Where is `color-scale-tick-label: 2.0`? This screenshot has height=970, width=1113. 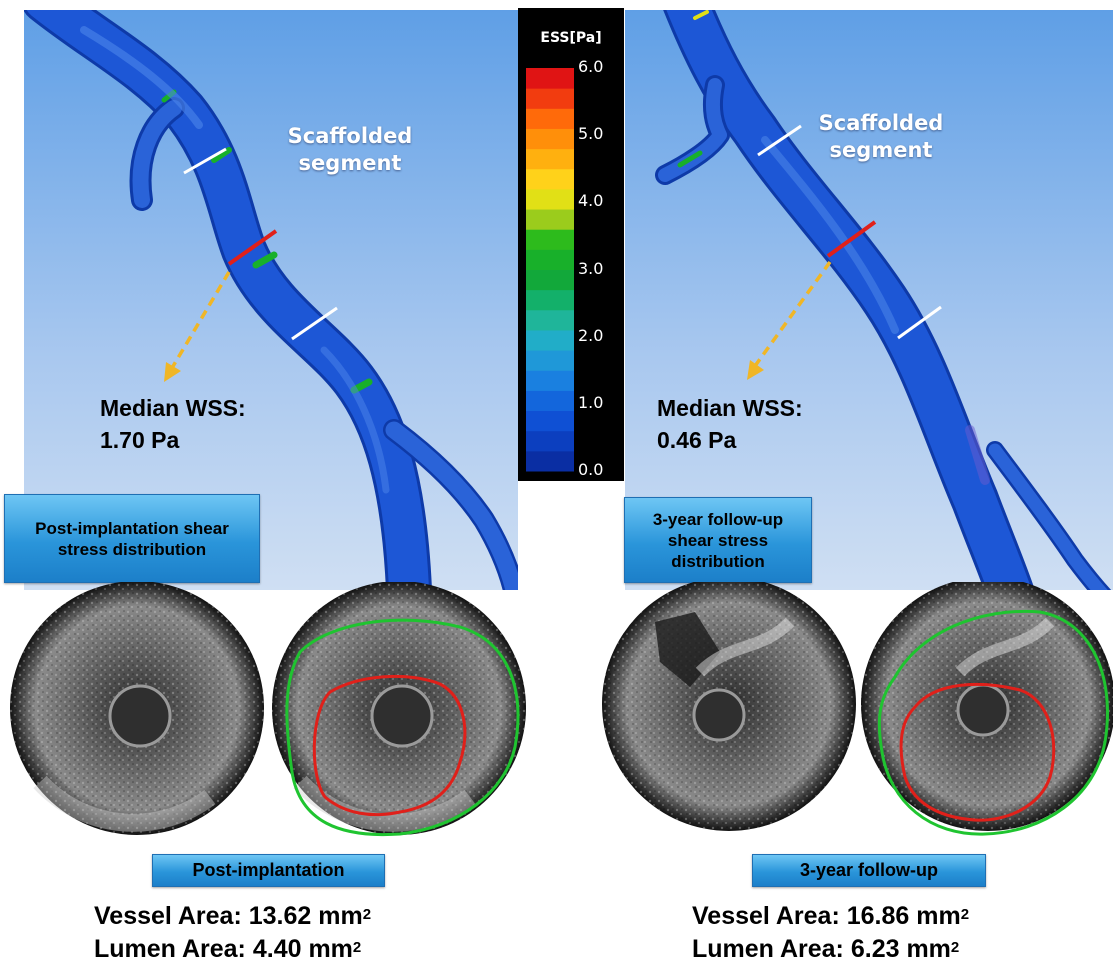 color-scale-tick-label: 2.0 is located at coordinates (591, 335).